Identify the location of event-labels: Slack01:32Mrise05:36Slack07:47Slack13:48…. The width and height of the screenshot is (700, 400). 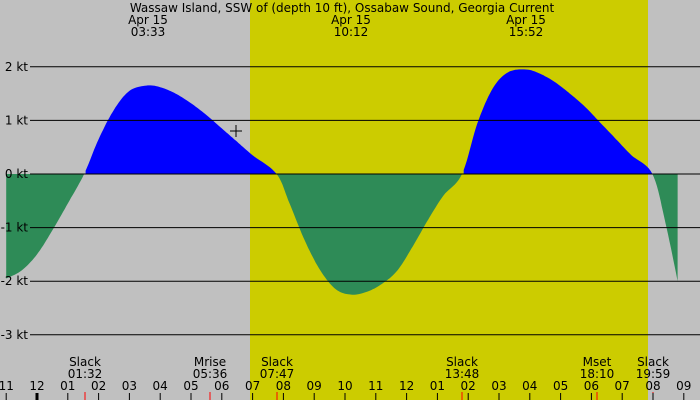
(369, 377).